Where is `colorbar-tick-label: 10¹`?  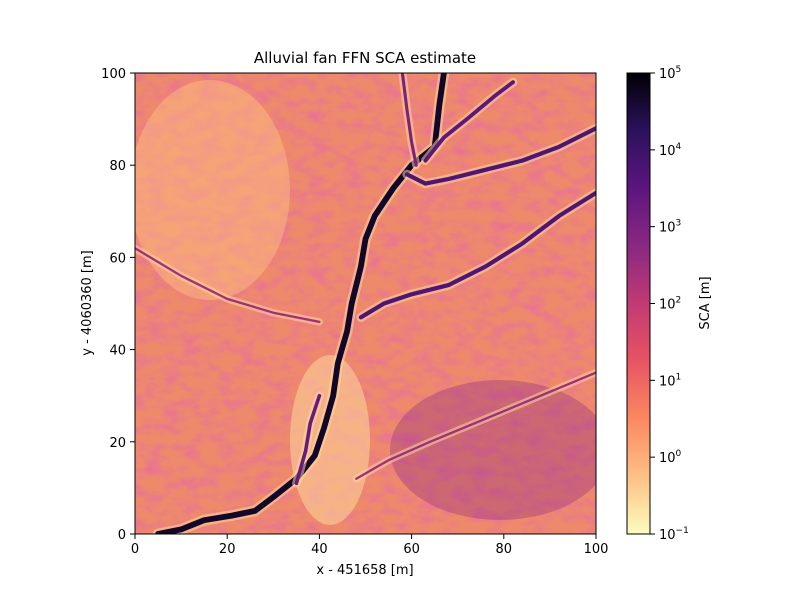 colorbar-tick-label: 10¹ is located at coordinates (670, 380).